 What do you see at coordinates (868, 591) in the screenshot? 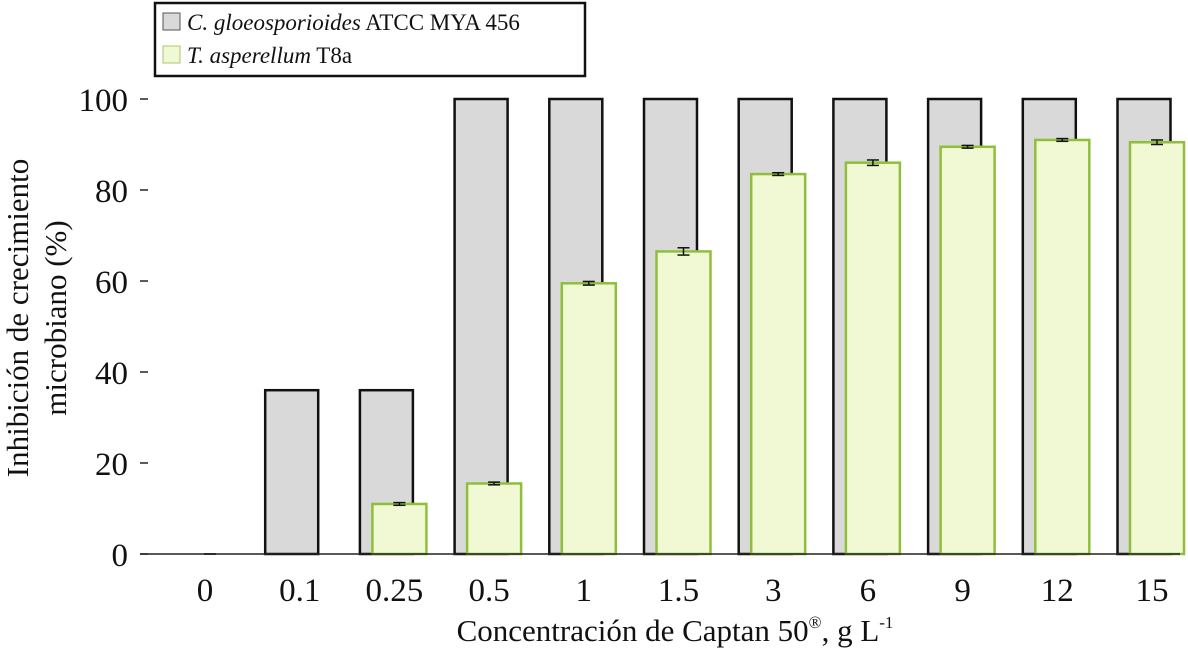
I see `x-tick-label: 6` at bounding box center [868, 591].